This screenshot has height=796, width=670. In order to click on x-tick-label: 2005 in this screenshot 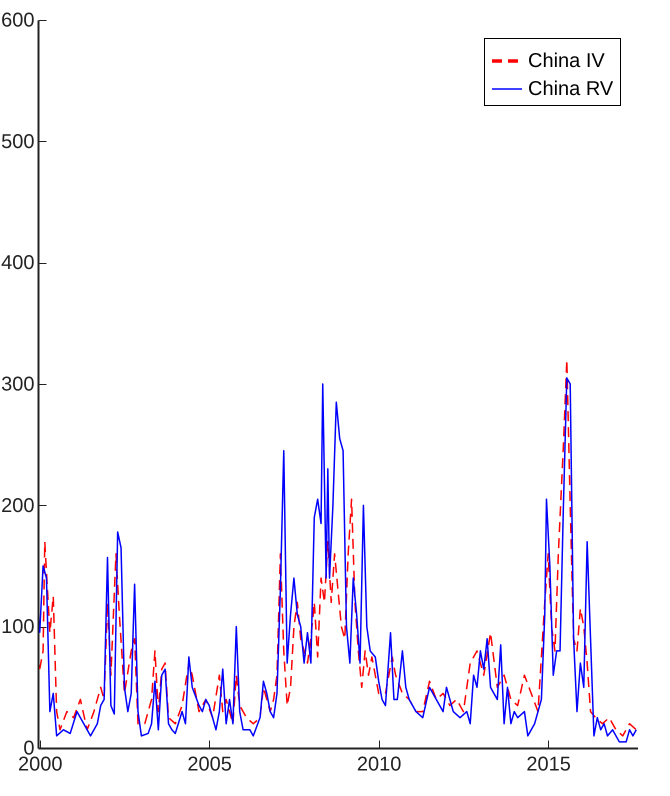, I will do `click(209, 765)`.